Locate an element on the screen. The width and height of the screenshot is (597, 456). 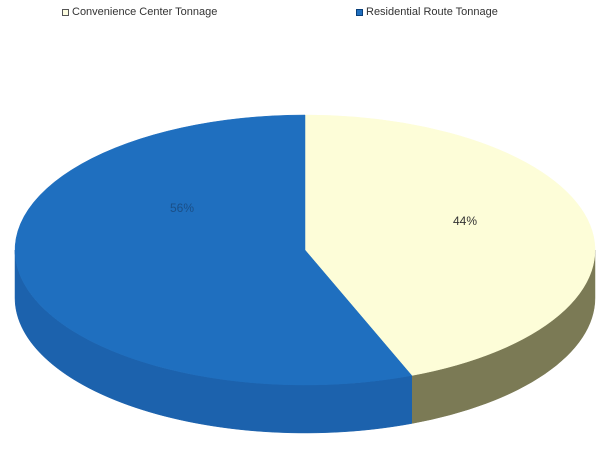
legend-label-residential-route: Residential Route Tonnage is located at coordinates (432, 12).